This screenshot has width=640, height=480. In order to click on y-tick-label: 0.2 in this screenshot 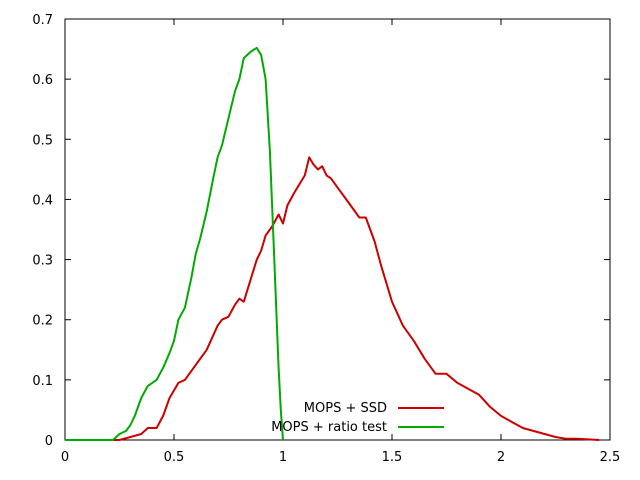, I will do `click(42, 321)`.